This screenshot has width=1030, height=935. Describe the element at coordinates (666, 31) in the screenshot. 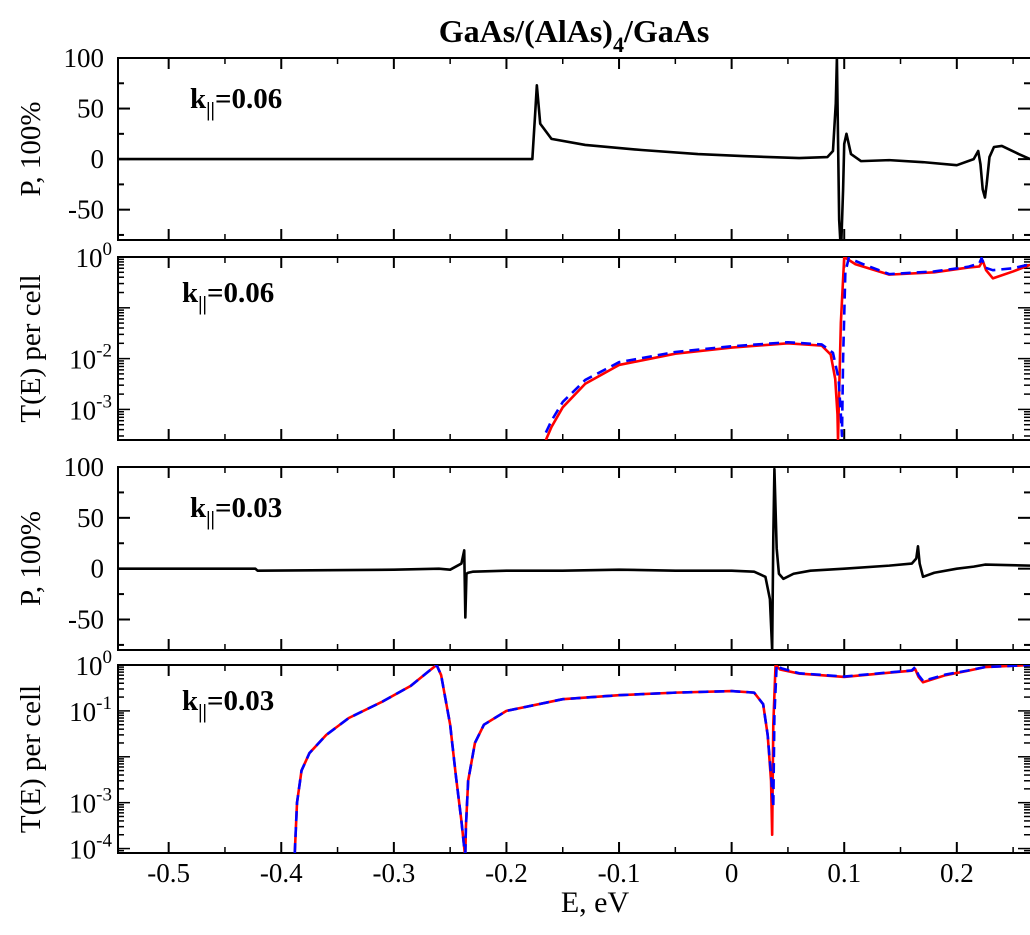

I see `title-end: /GaAs` at that location.